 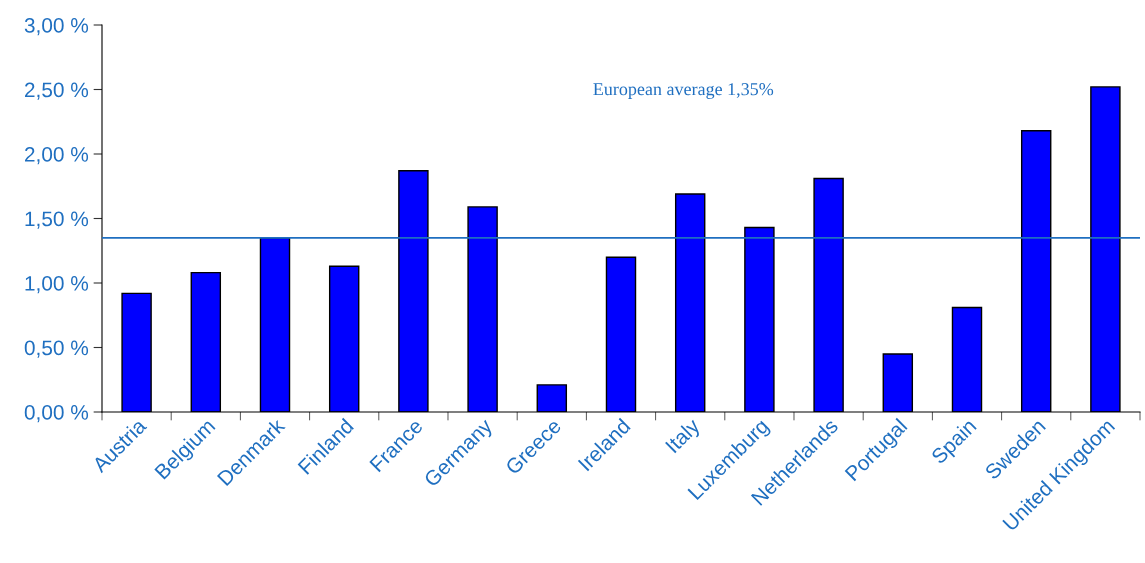 I want to click on y-tick-label: 3,00 %, so click(x=56, y=27).